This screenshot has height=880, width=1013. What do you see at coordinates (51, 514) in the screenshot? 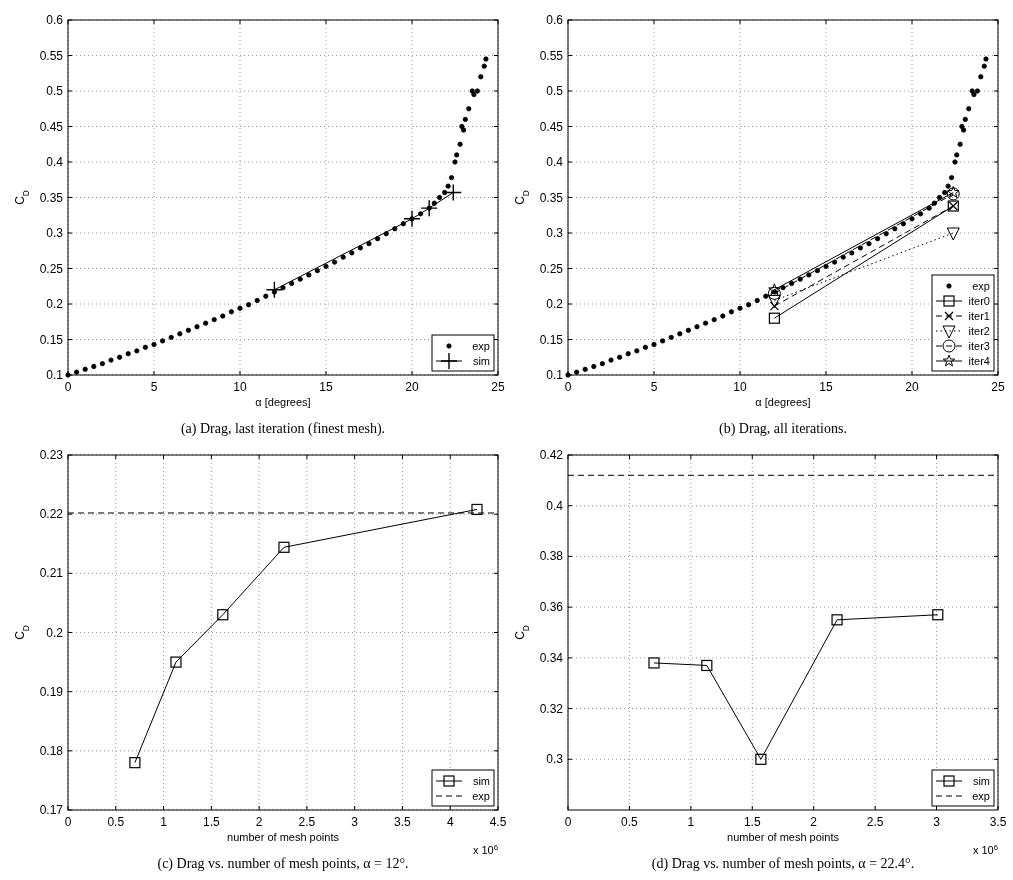
I see `y-tick-label: 0.22` at bounding box center [51, 514].